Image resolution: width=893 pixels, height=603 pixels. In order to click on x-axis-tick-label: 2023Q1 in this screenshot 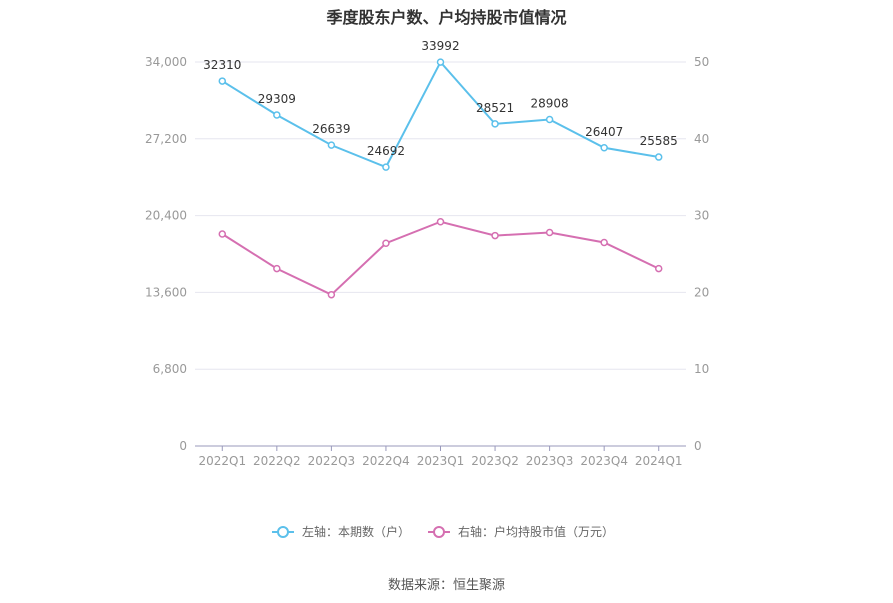, I will do `click(441, 461)`.